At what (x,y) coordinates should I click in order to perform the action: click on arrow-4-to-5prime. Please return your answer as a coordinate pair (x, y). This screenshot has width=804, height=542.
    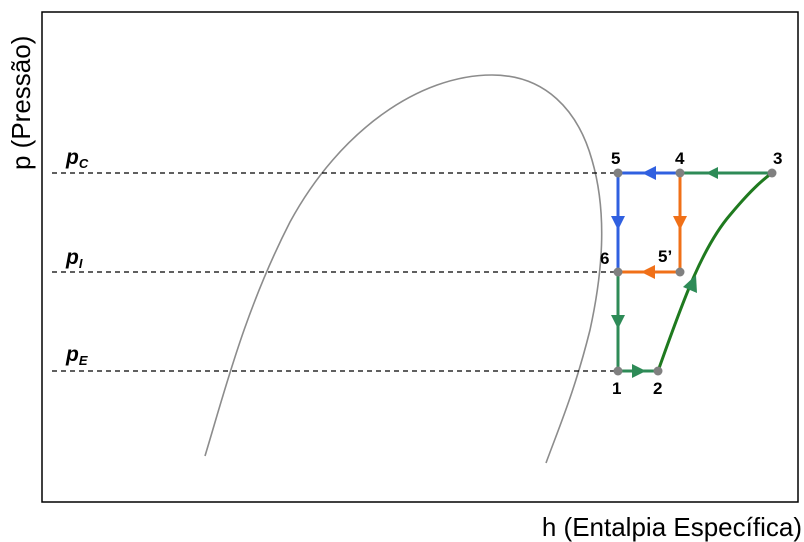
    Looking at the image, I should click on (680, 223).